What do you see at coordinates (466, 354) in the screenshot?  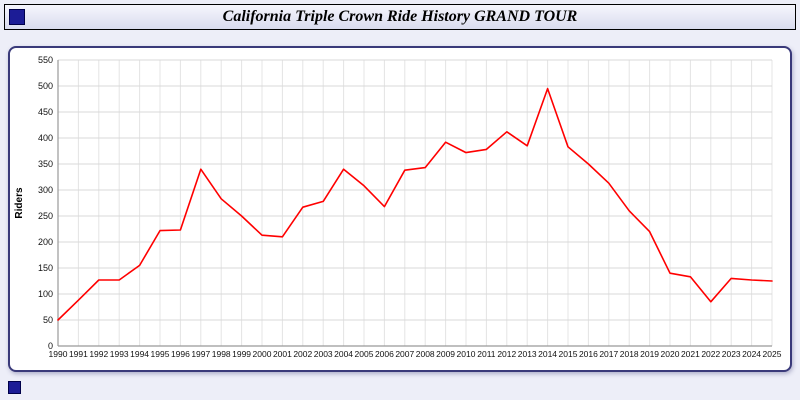 I see `x-tick-label: 2010` at bounding box center [466, 354].